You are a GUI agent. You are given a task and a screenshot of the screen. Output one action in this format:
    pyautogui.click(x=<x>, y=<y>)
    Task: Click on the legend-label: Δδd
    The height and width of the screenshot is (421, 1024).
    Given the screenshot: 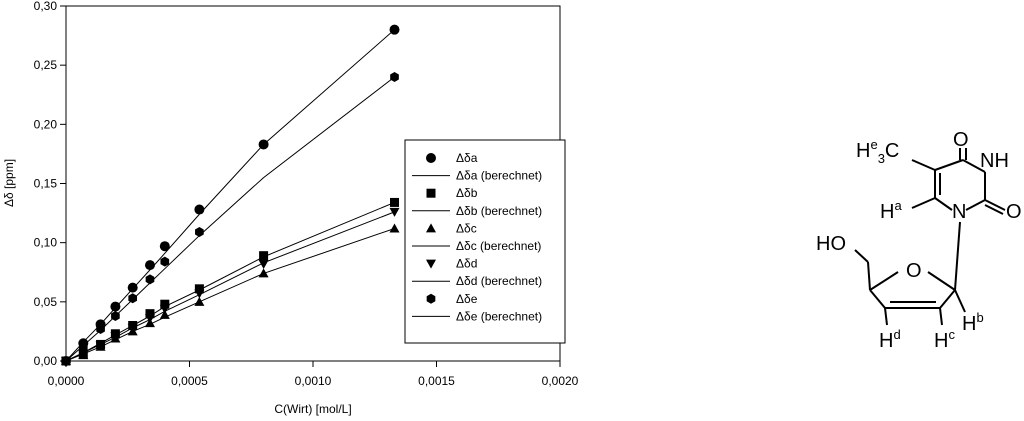 What is the action you would take?
    pyautogui.click(x=466, y=264)
    